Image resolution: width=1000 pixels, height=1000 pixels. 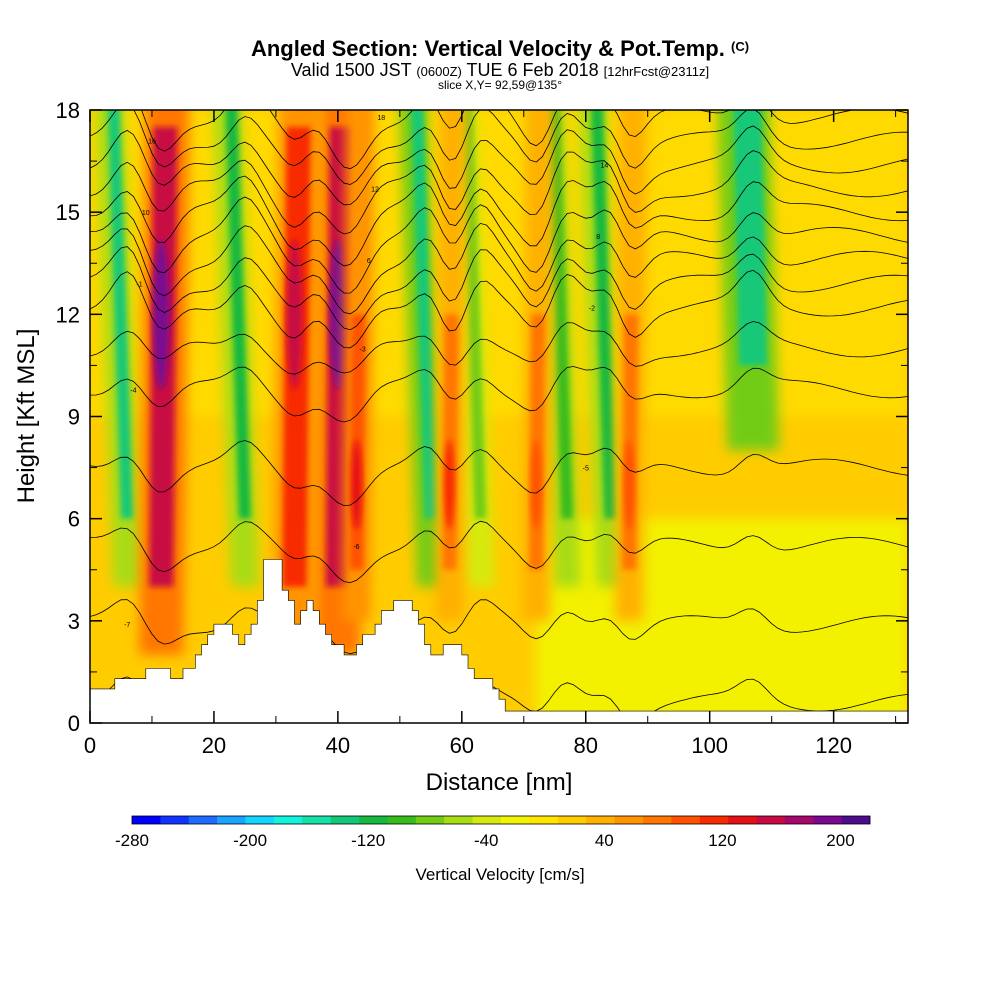 I want to click on valid-prefix: Valid 1500 JST, so click(x=351, y=70).